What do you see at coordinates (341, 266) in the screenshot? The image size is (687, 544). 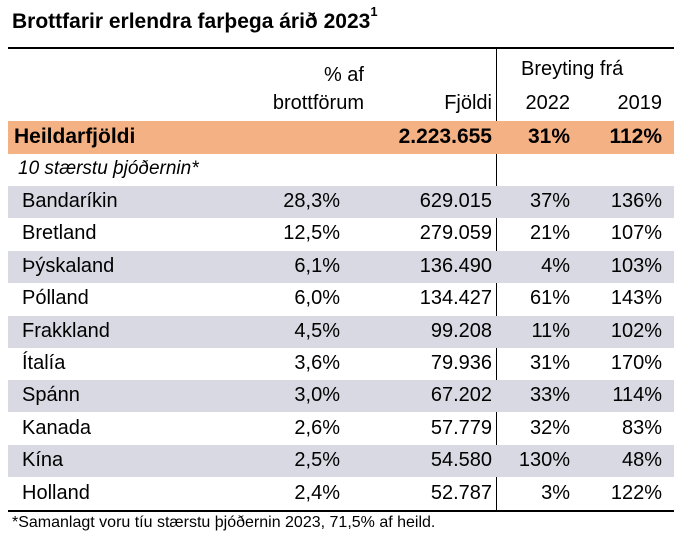 I see `table-row: Þýskaland 6,1% 136.490 4% 103%` at bounding box center [341, 266].